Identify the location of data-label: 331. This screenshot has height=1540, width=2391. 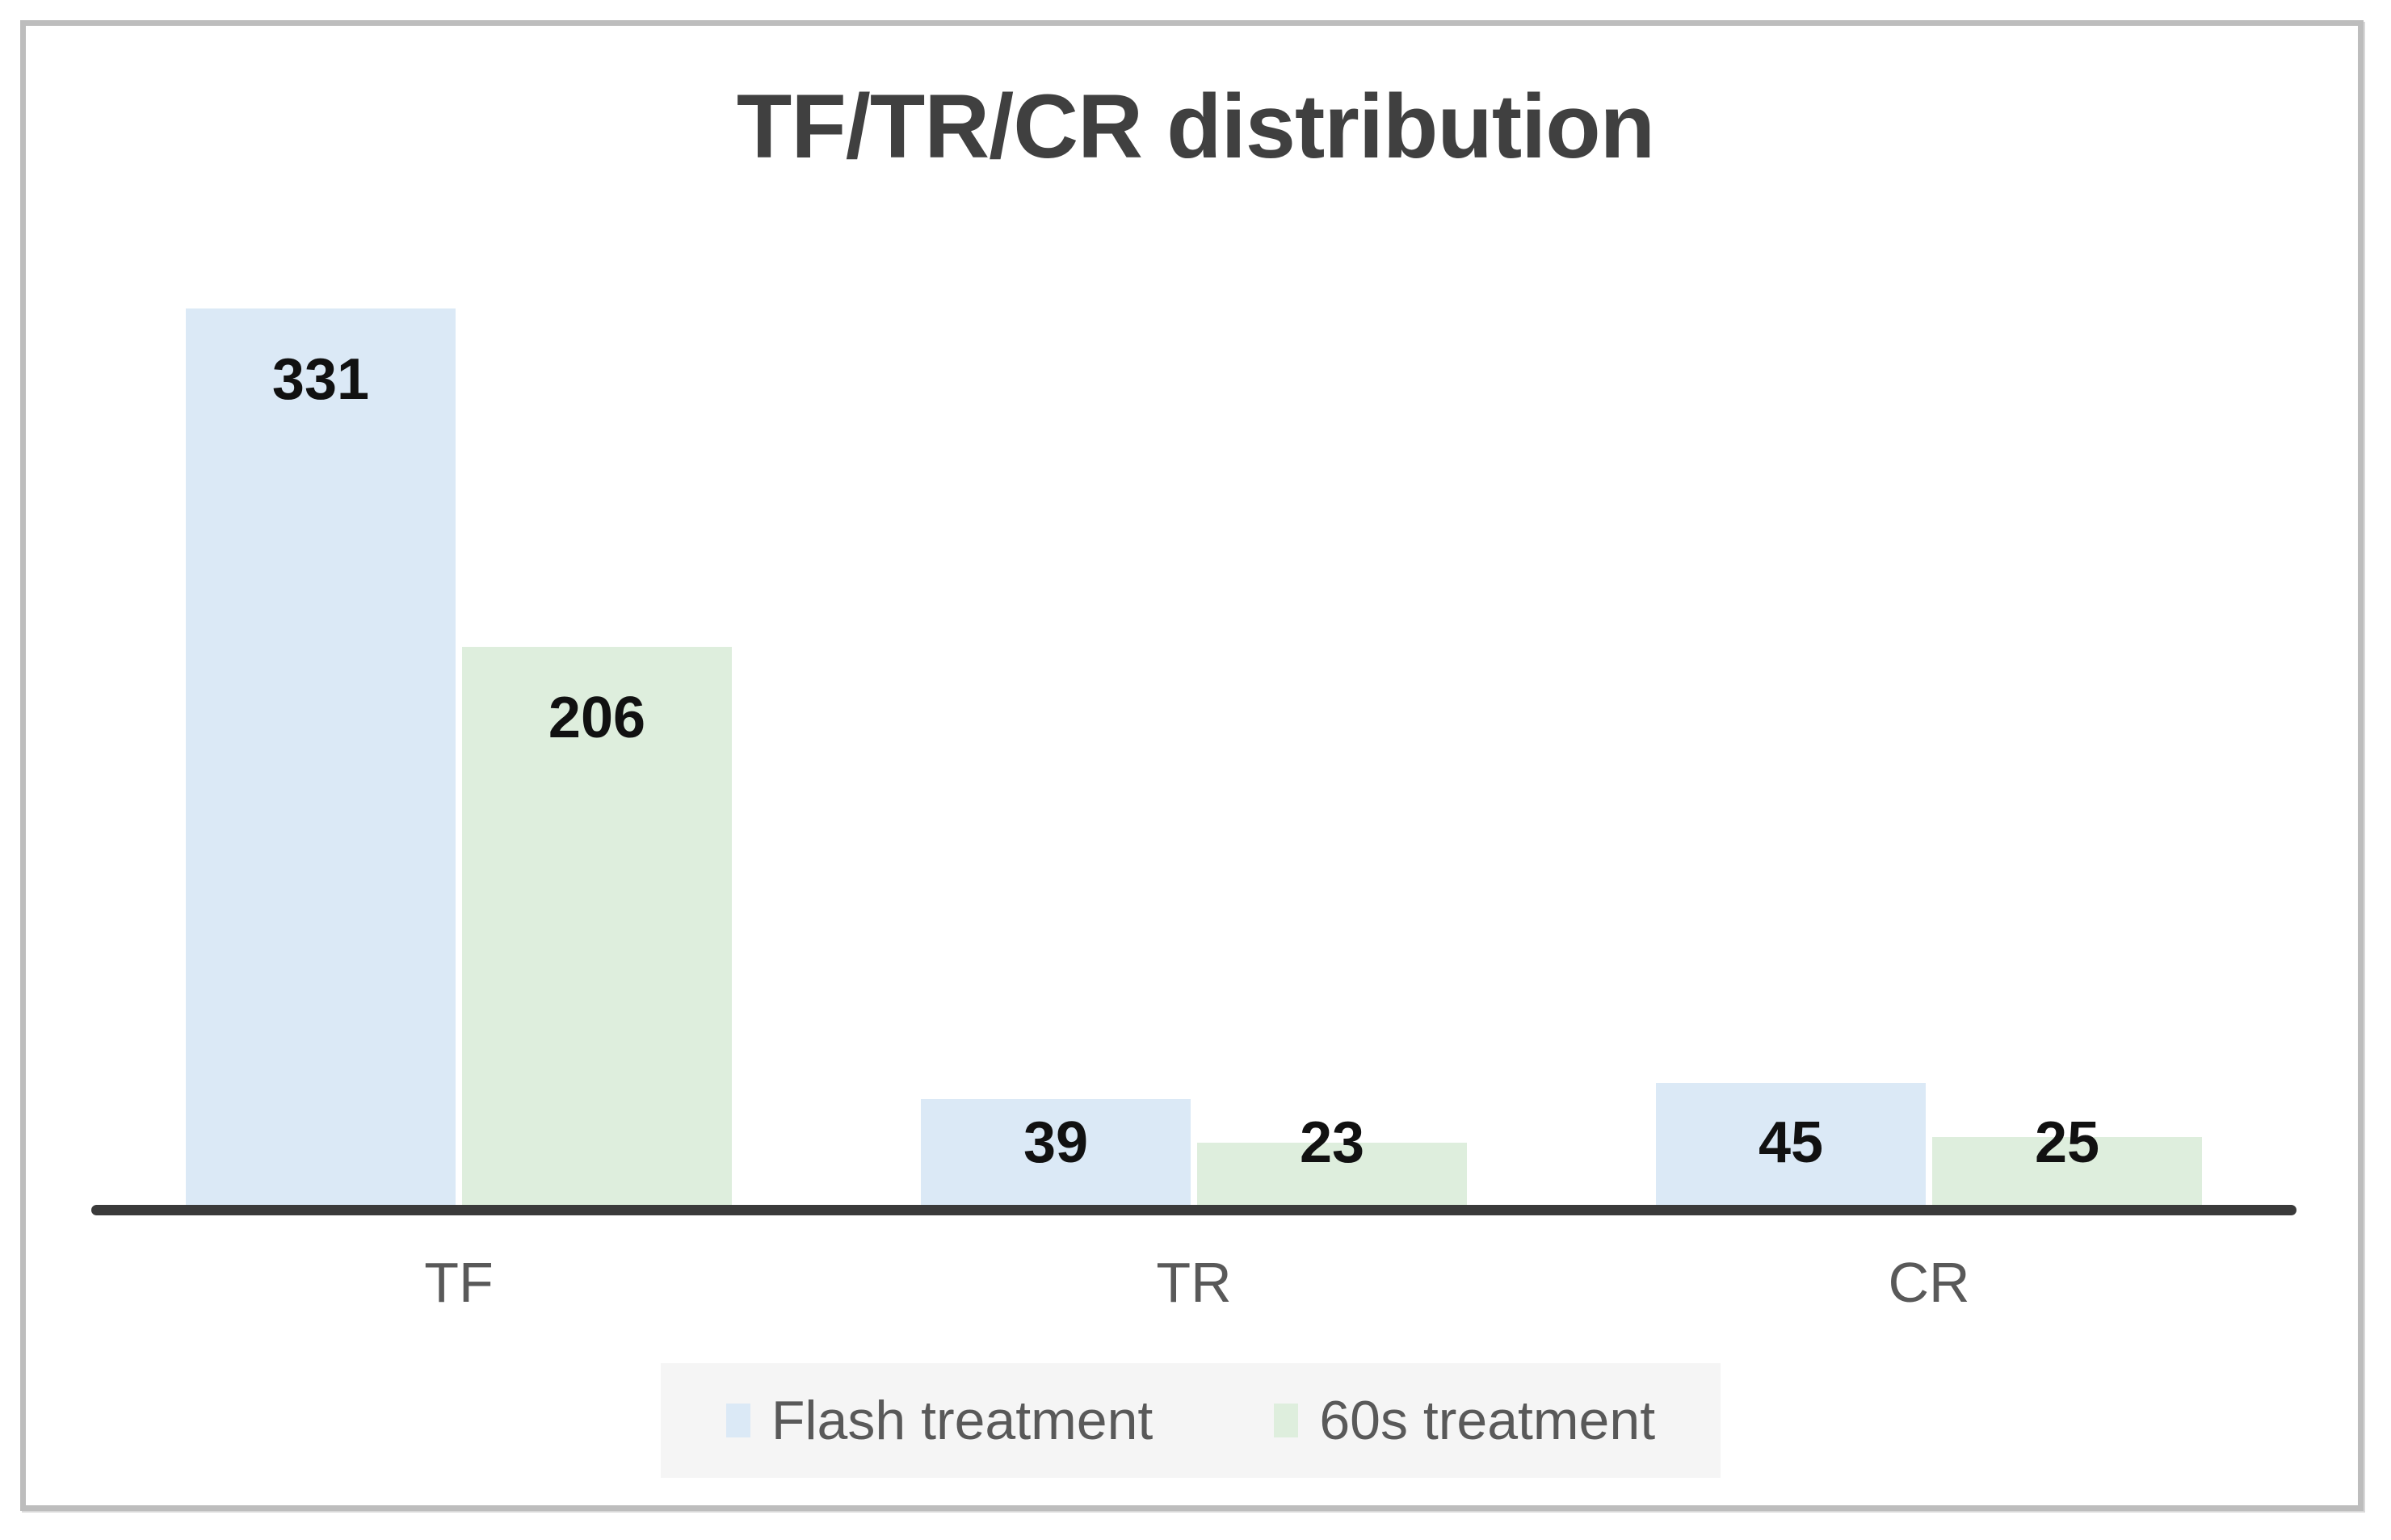
(320, 379).